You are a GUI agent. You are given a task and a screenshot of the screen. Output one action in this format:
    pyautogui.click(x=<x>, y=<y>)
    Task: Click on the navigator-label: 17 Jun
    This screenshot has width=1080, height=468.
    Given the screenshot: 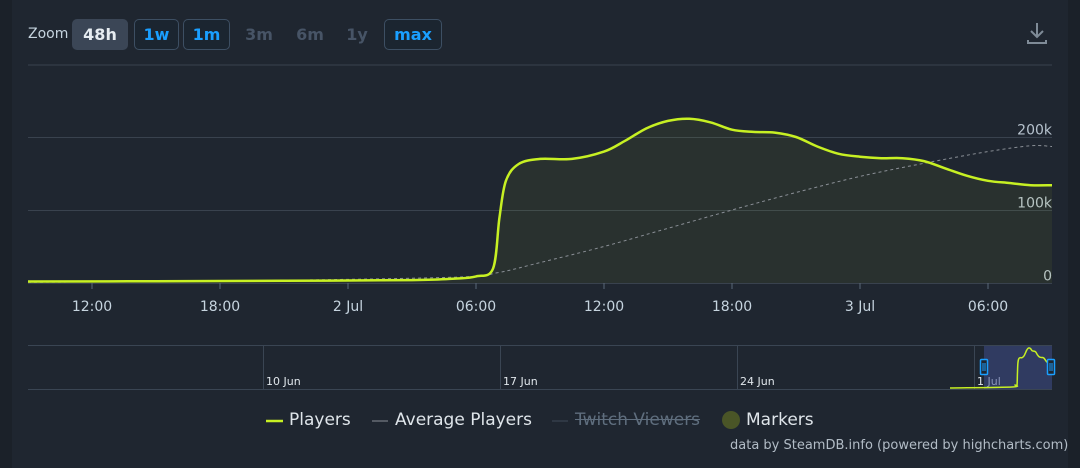 What is the action you would take?
    pyautogui.click(x=520, y=381)
    